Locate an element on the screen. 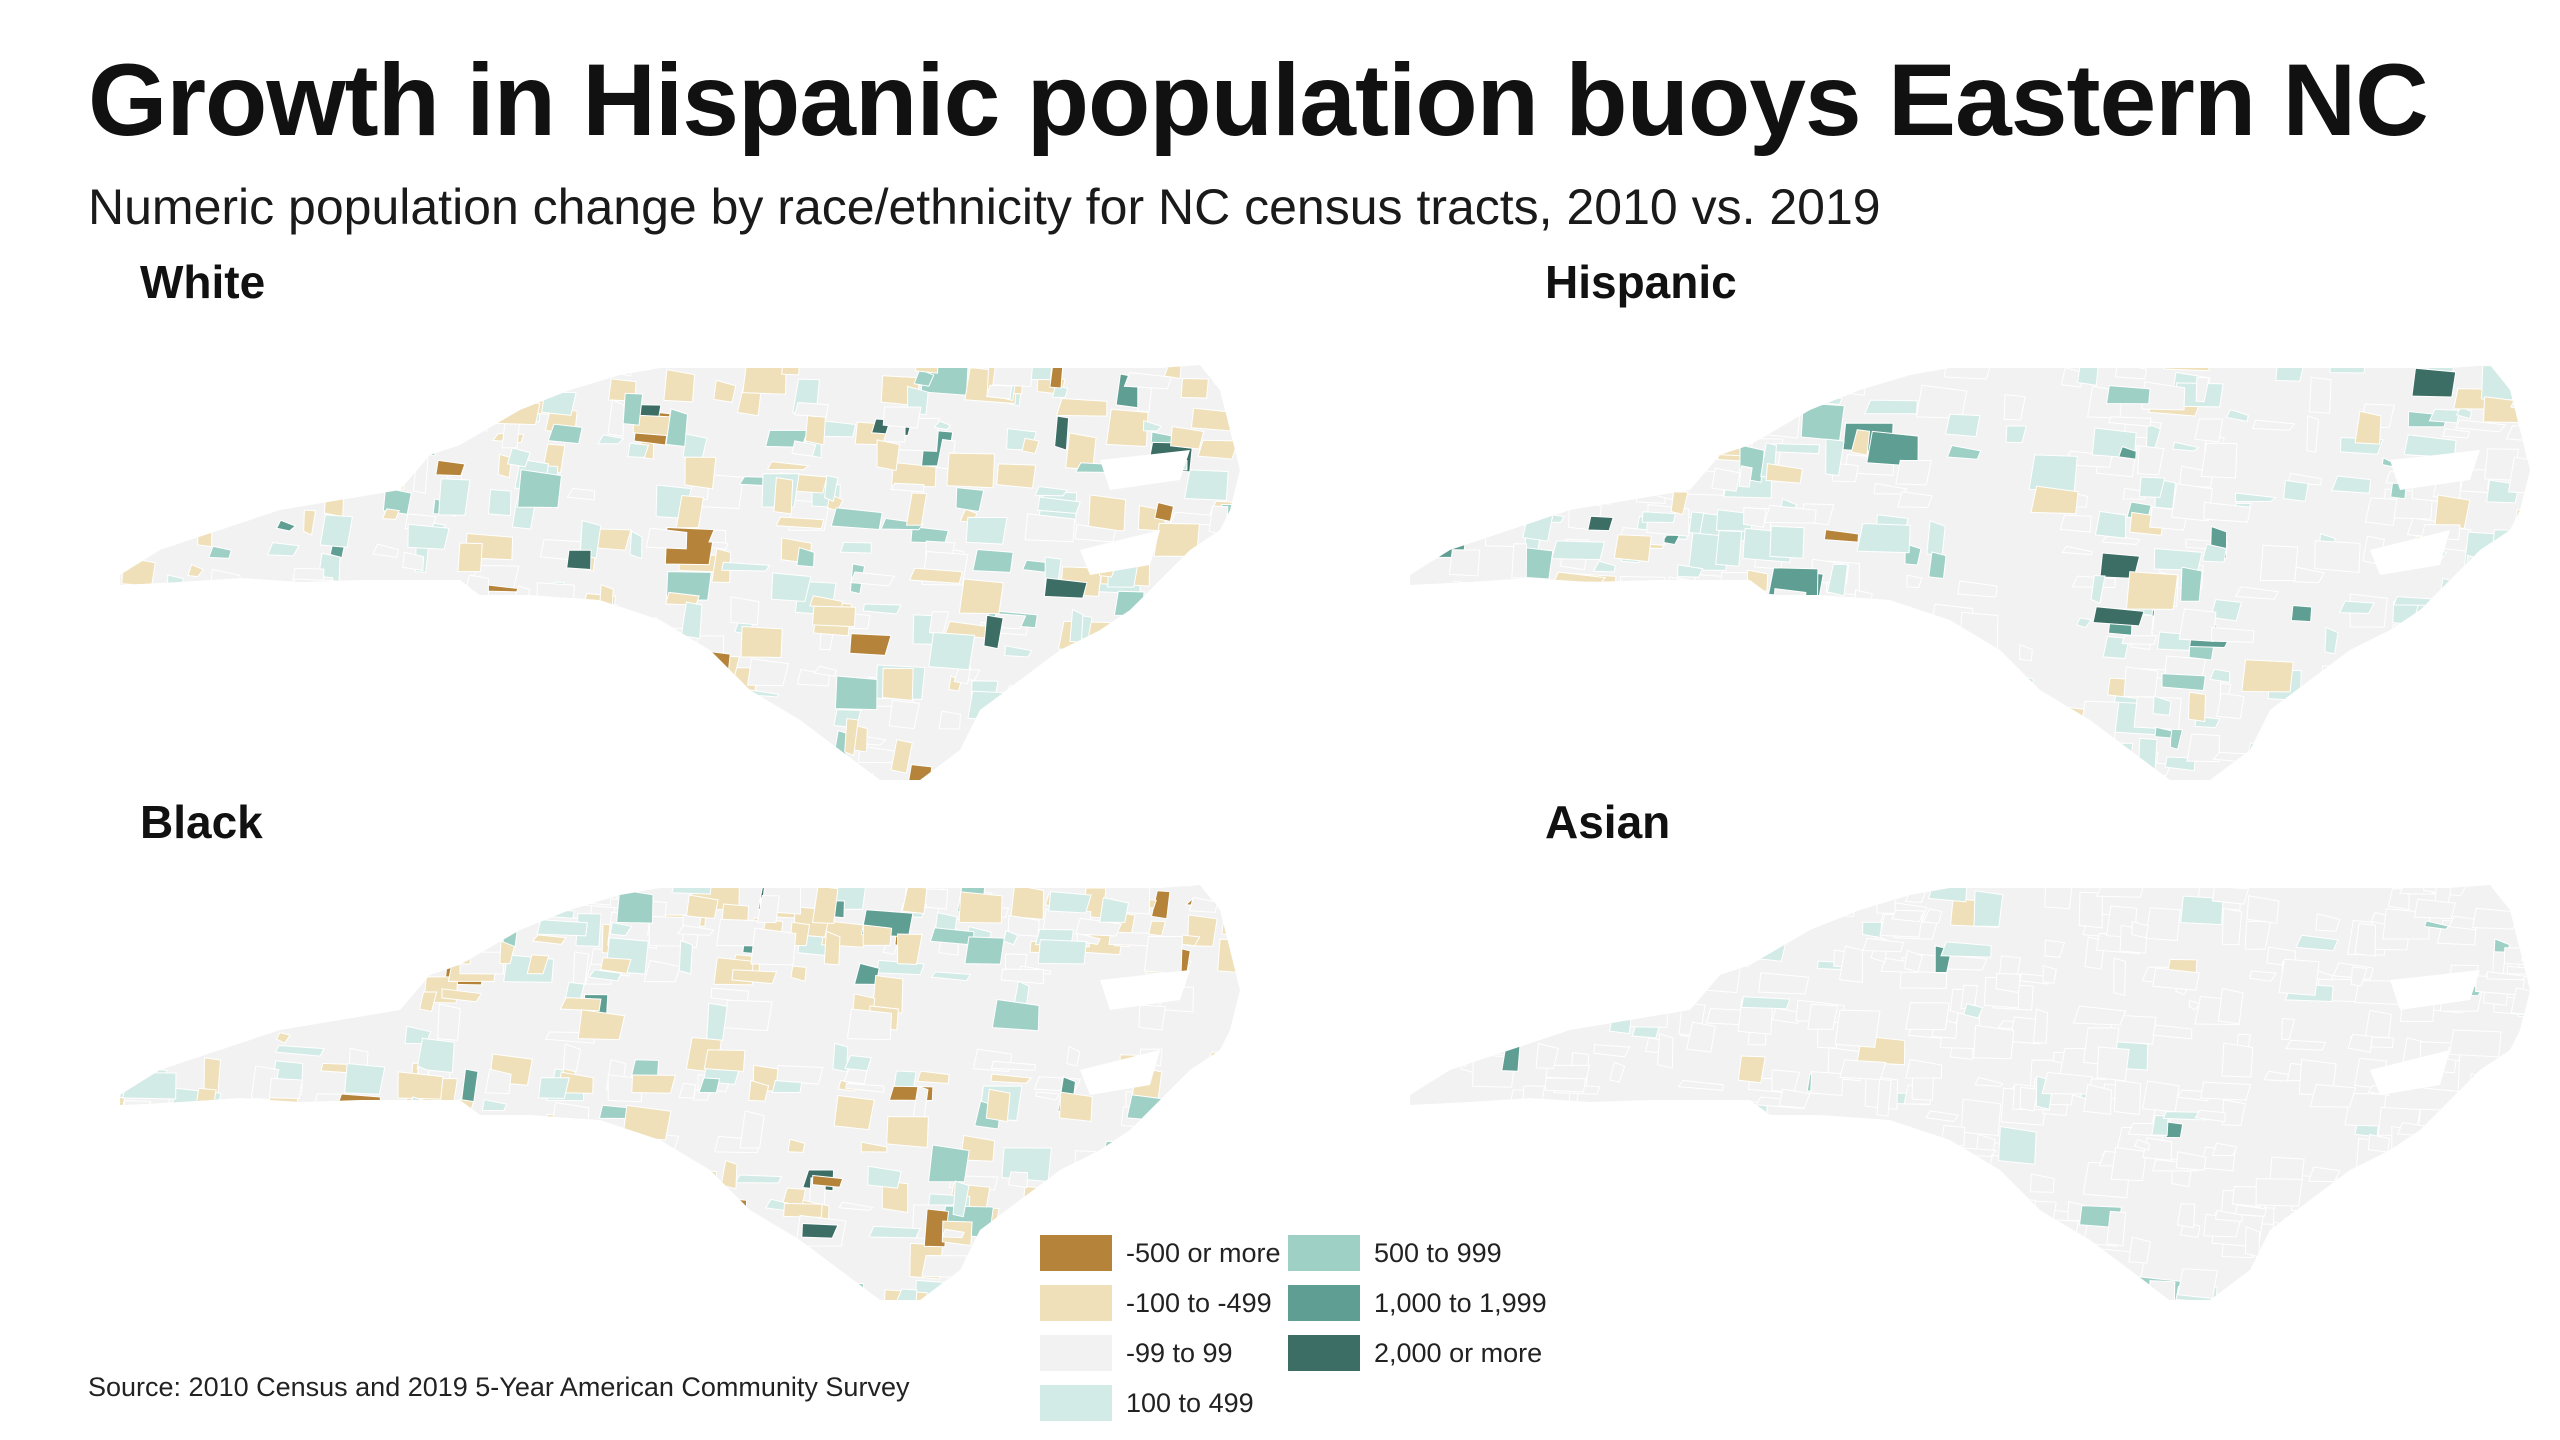  legend-label: 1,000 to 1,999 is located at coordinates (1460, 1302).